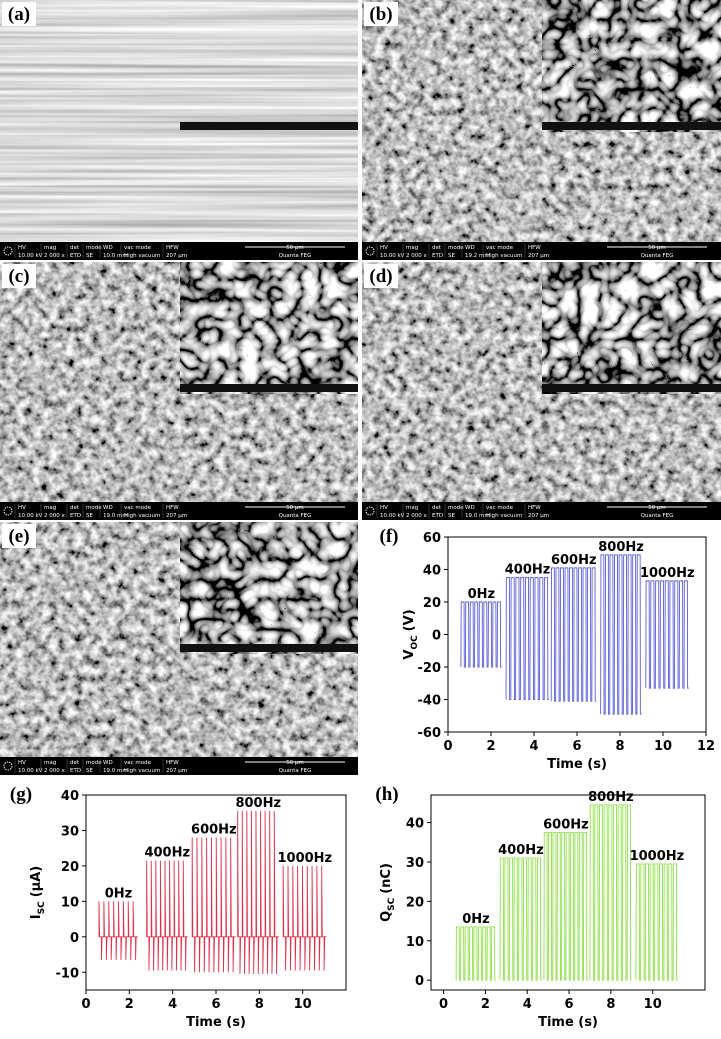  I want to click on y-tick-label: 30, so click(70, 831).